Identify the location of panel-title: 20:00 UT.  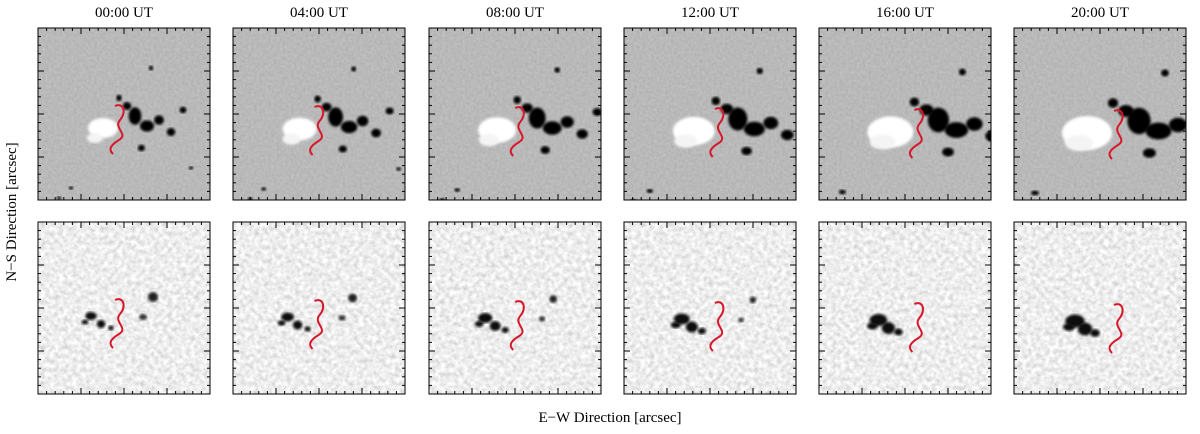
(1100, 13).